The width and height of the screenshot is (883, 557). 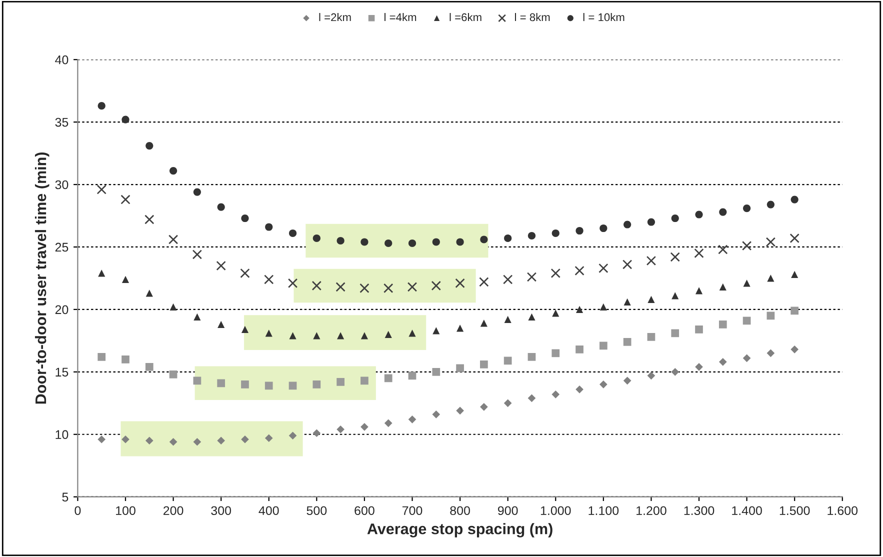 I want to click on x-tick-label: 1.200, so click(x=651, y=511).